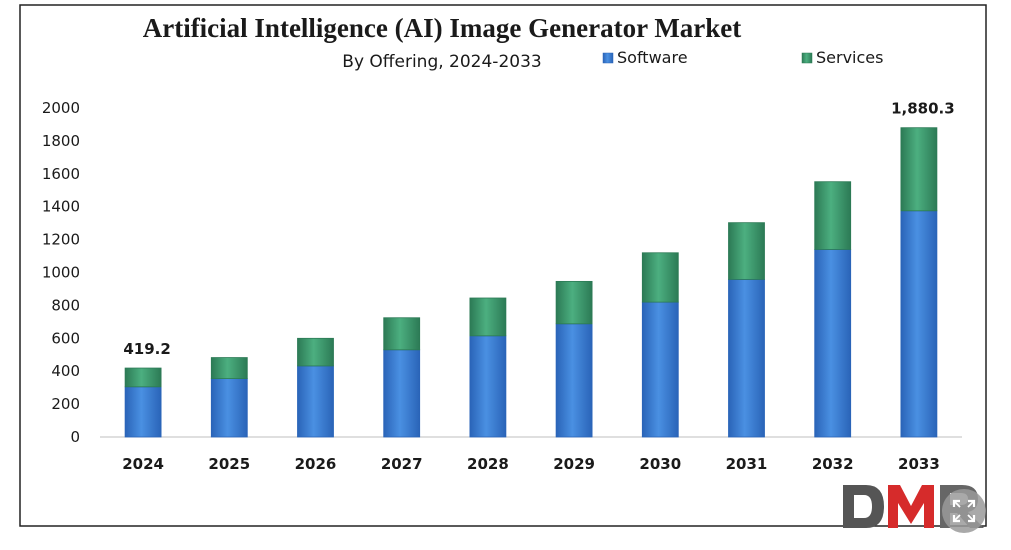  Describe the element at coordinates (574, 302) in the screenshot. I see `bar-services-2029` at that location.